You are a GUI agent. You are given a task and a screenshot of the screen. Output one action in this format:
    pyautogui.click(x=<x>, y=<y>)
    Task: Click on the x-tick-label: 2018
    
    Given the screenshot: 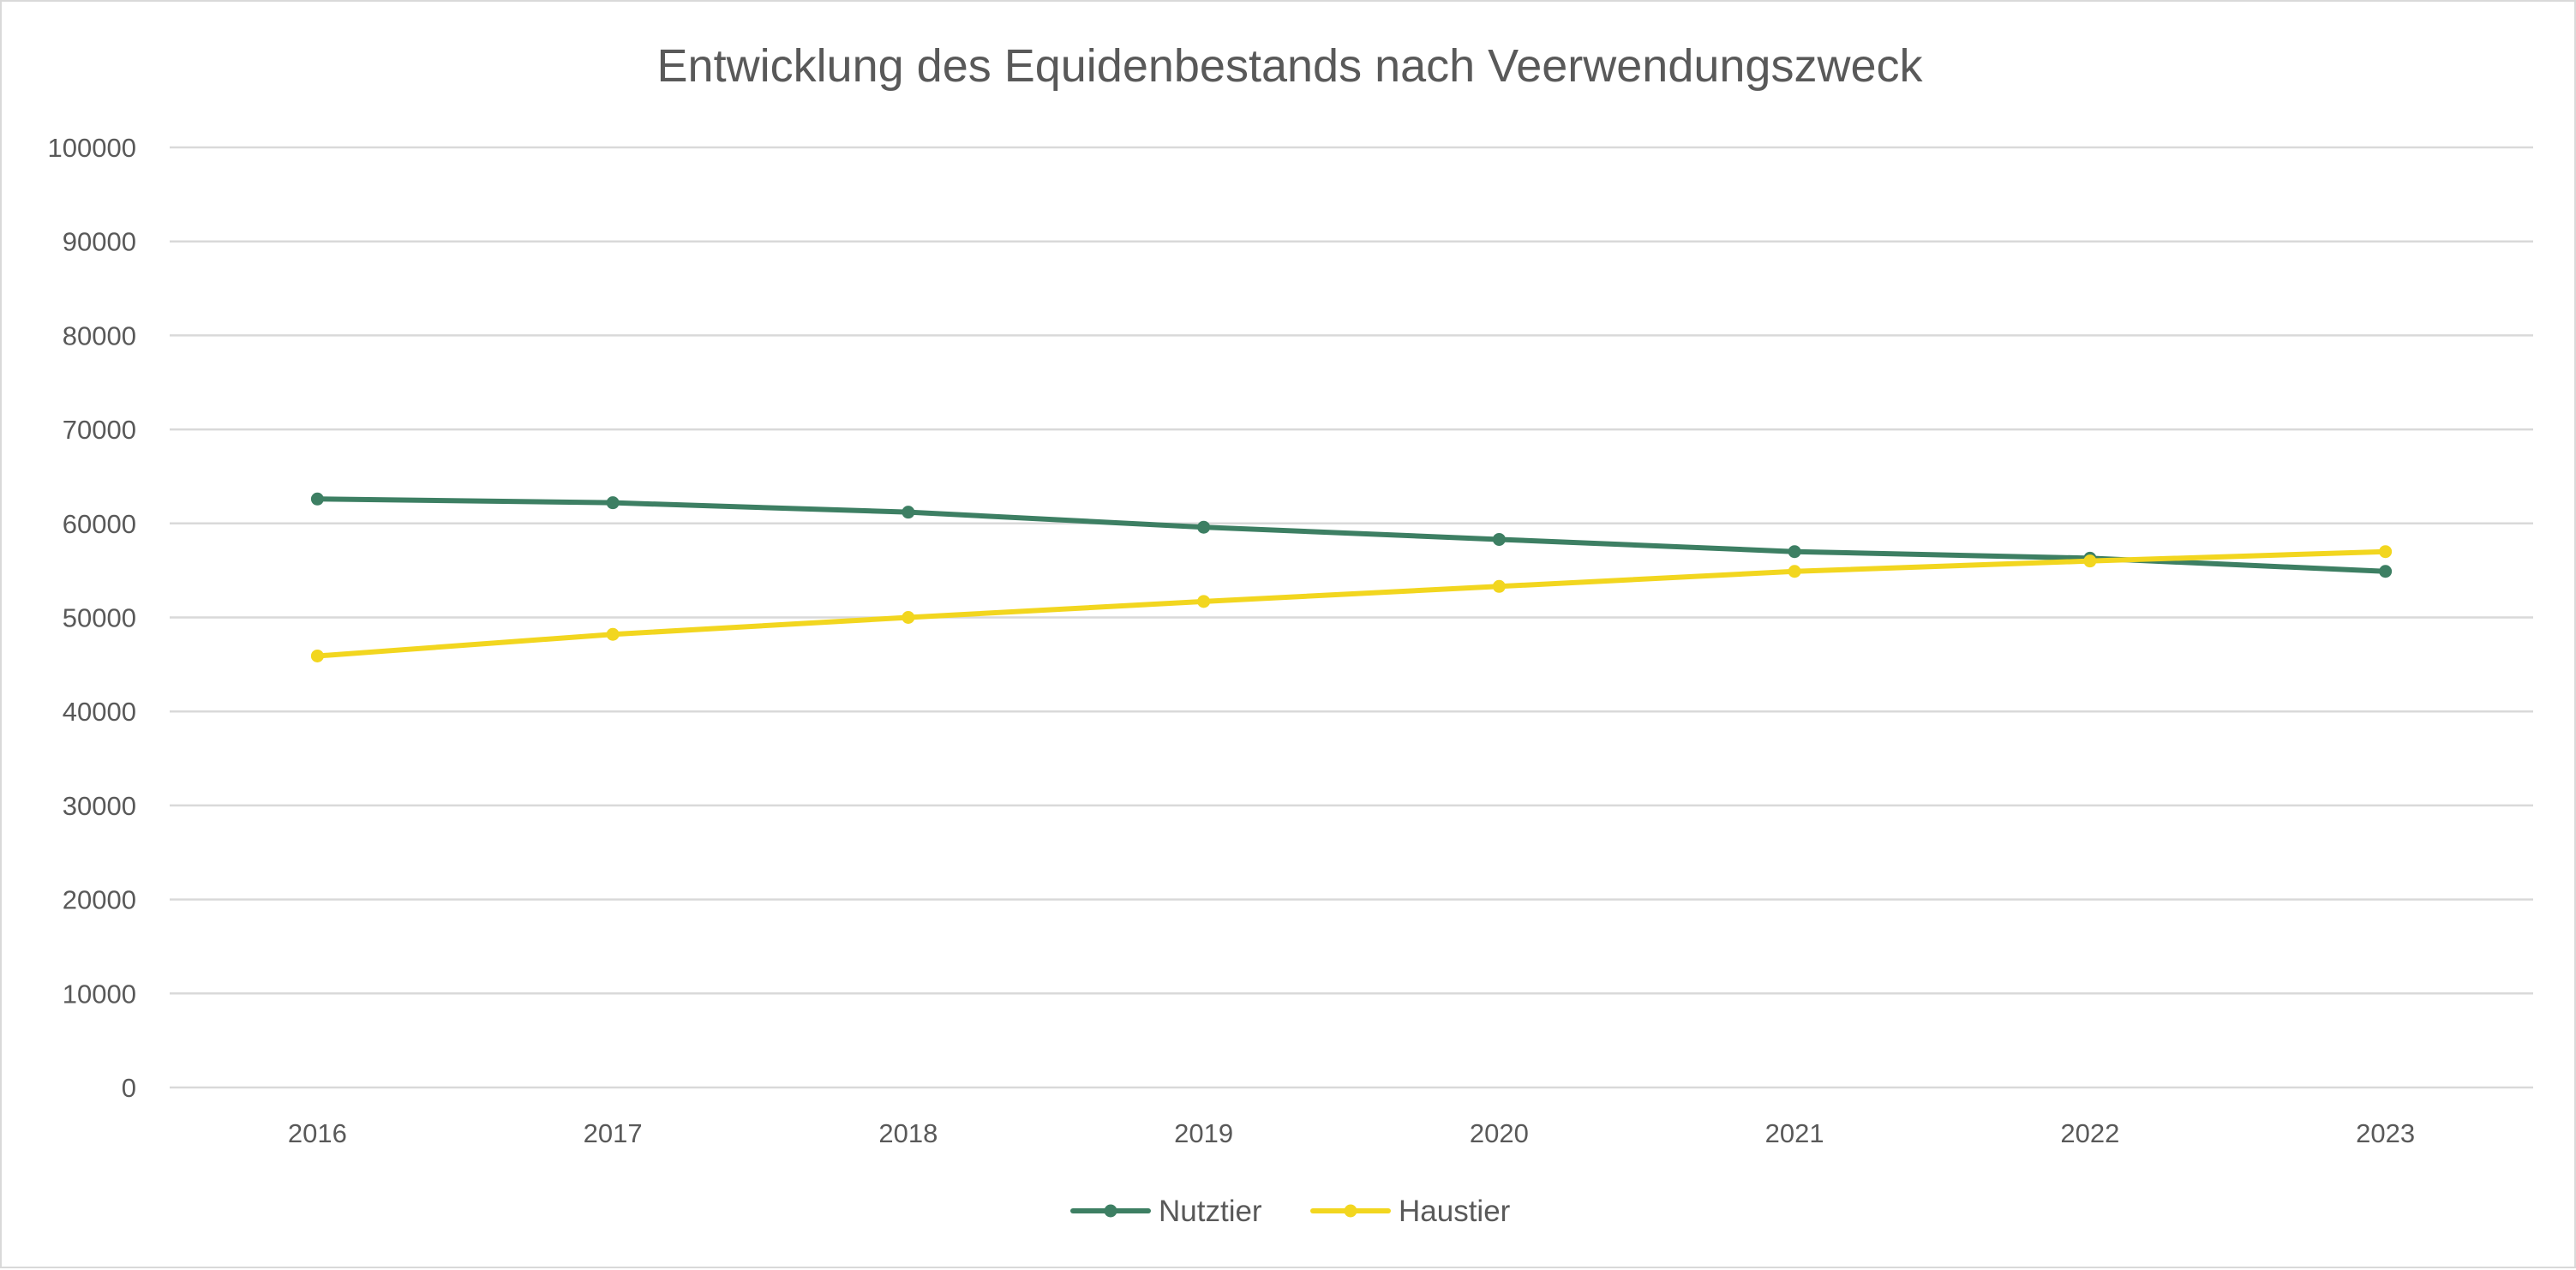 What is the action you would take?
    pyautogui.click(x=908, y=1133)
    